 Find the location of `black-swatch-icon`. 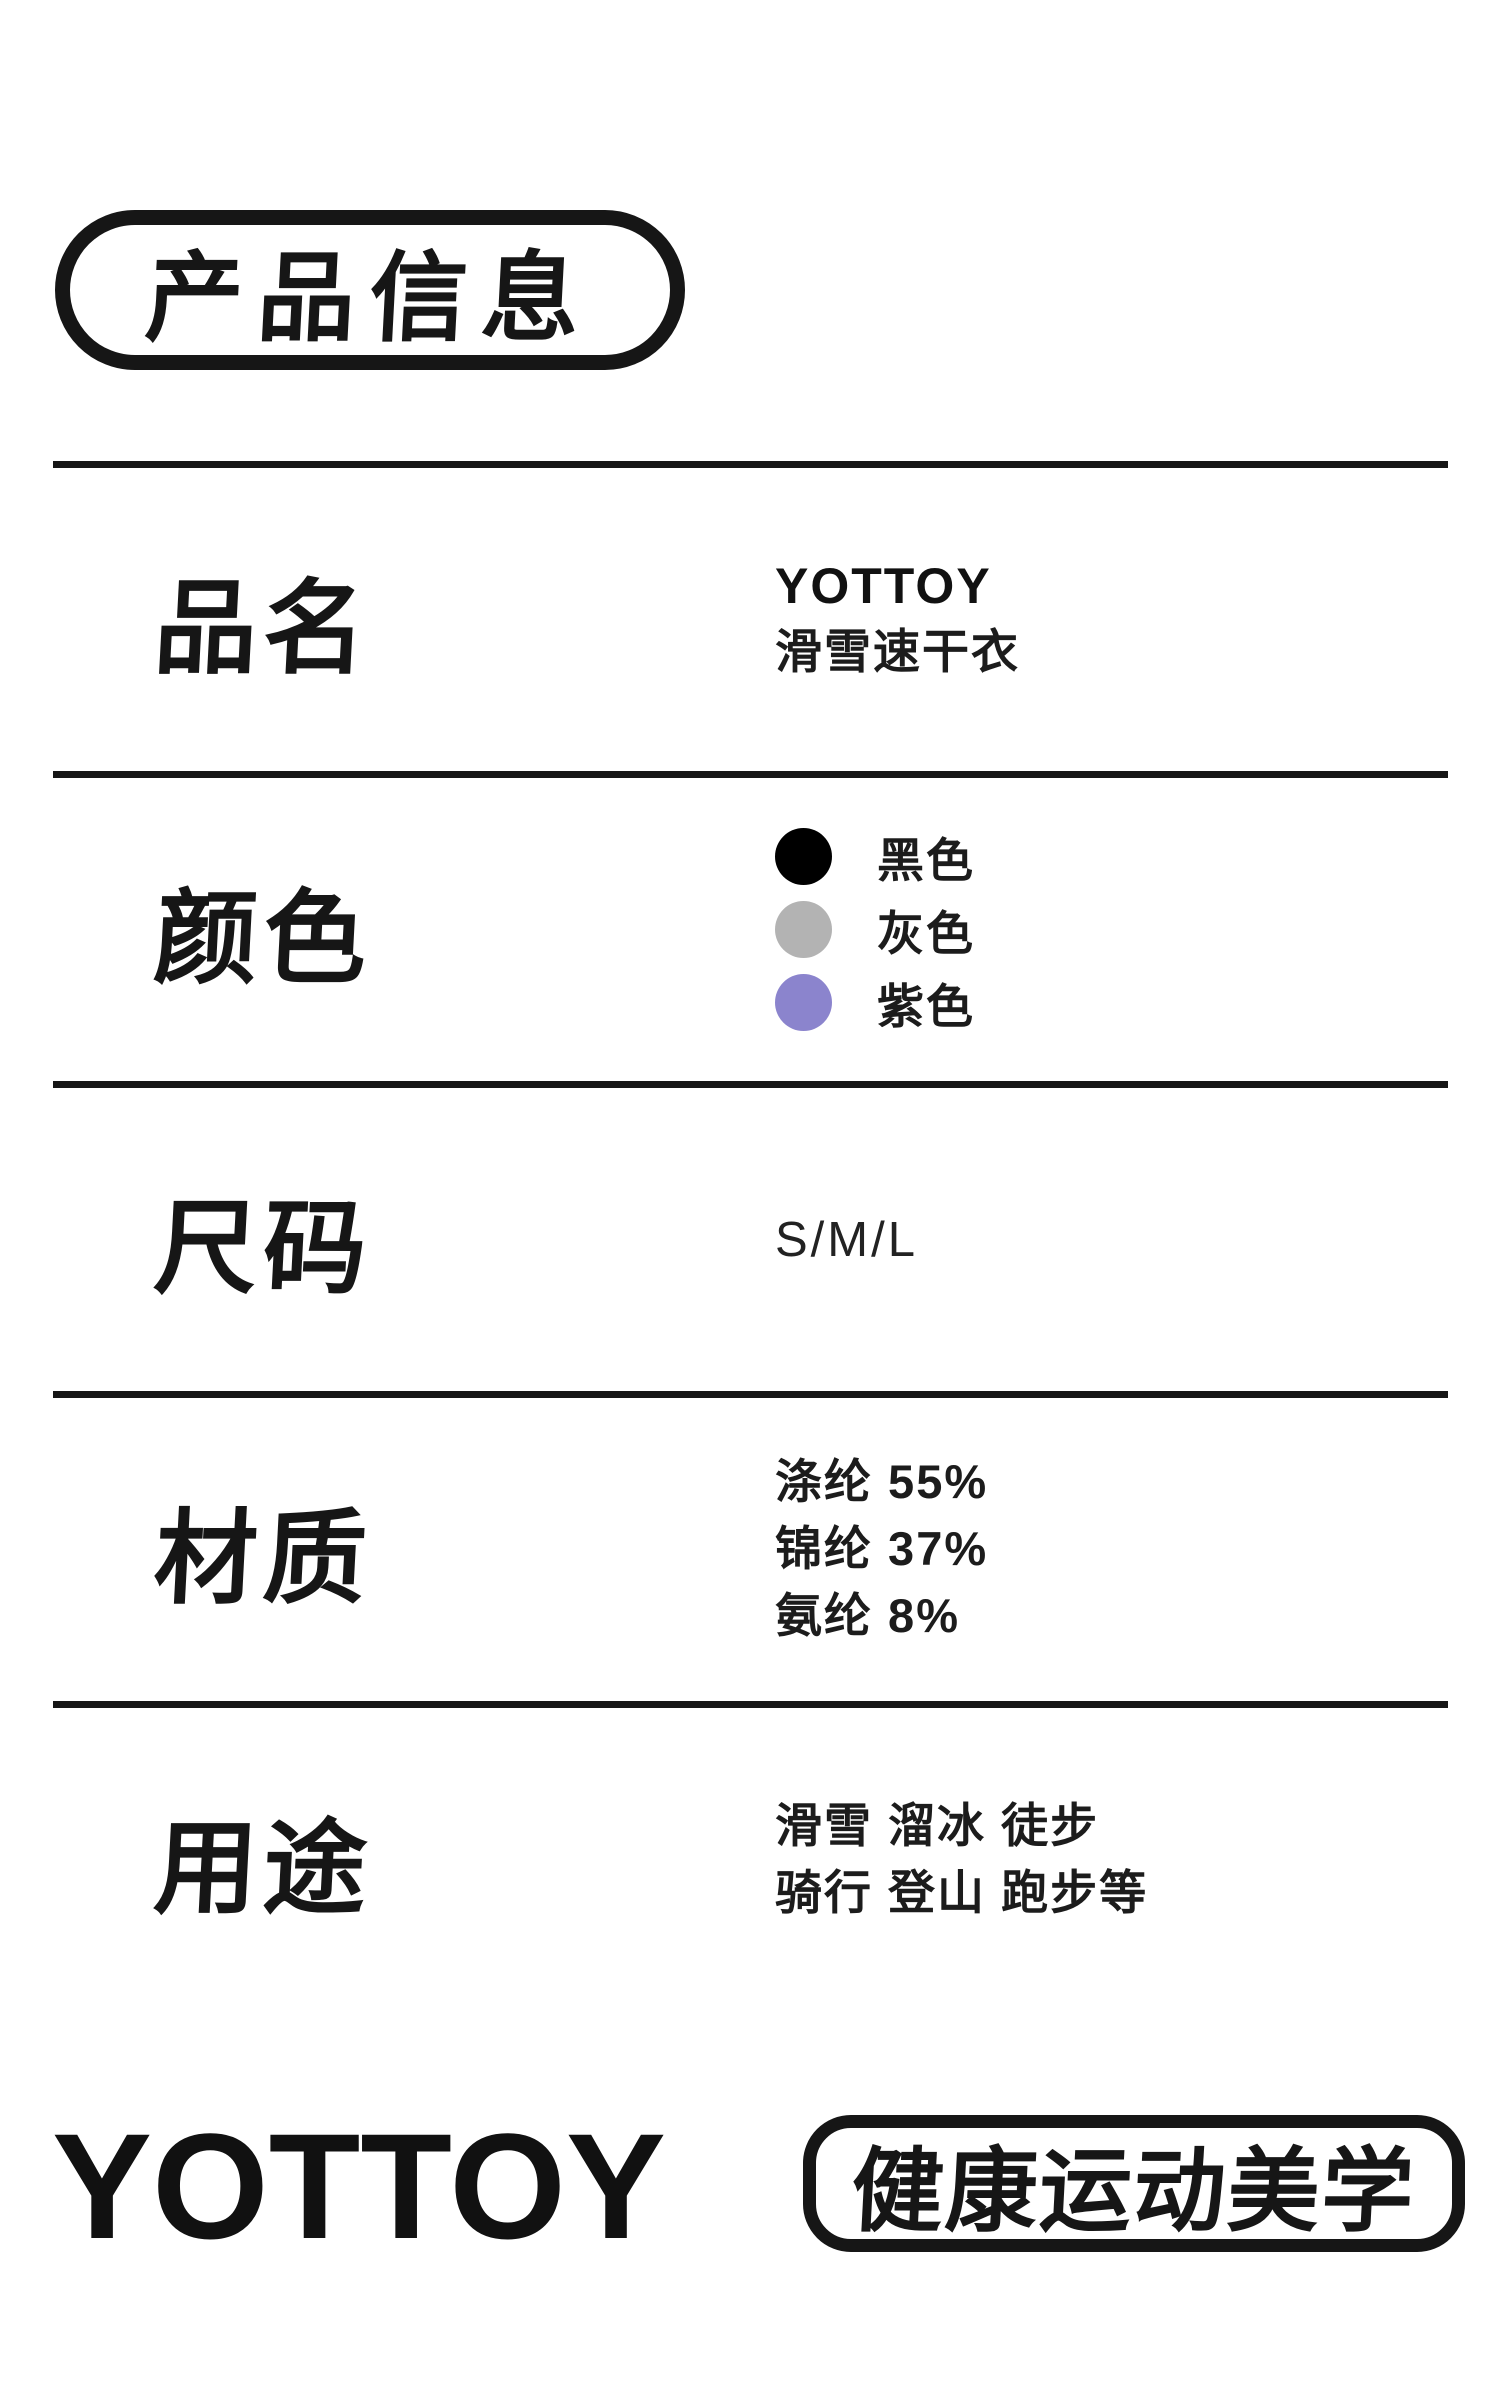

black-swatch-icon is located at coordinates (803, 856).